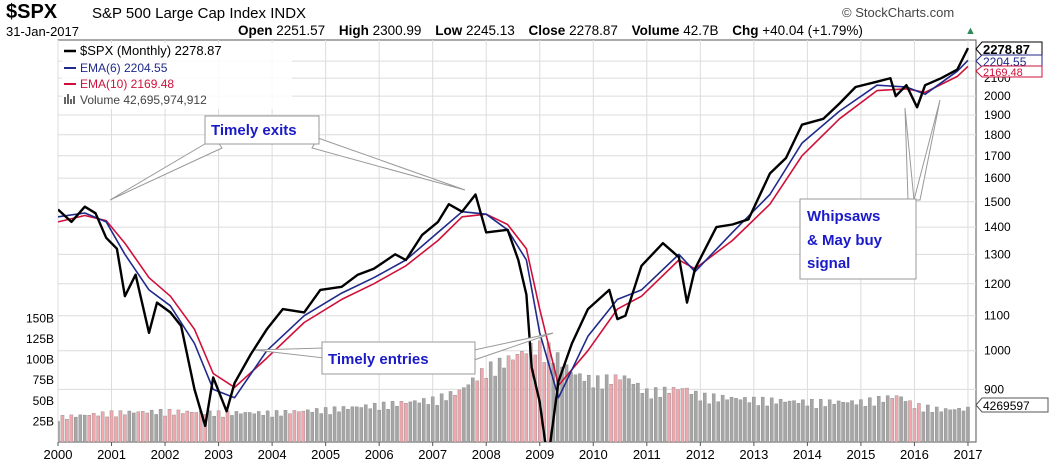 The image size is (1055, 470). I want to click on y-tick-label: 1300, so click(997, 254).